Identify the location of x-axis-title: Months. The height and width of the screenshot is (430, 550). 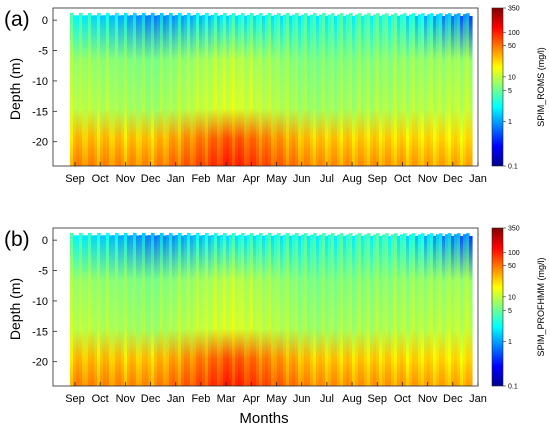
(263, 418).